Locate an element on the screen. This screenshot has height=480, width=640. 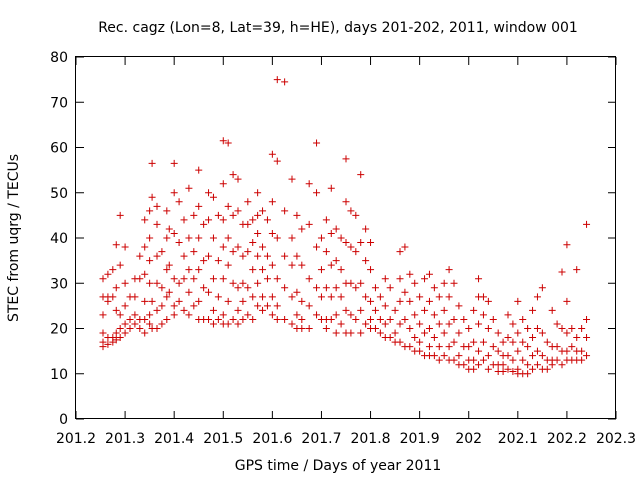
y-tick-label: 80 is located at coordinates (59, 58).